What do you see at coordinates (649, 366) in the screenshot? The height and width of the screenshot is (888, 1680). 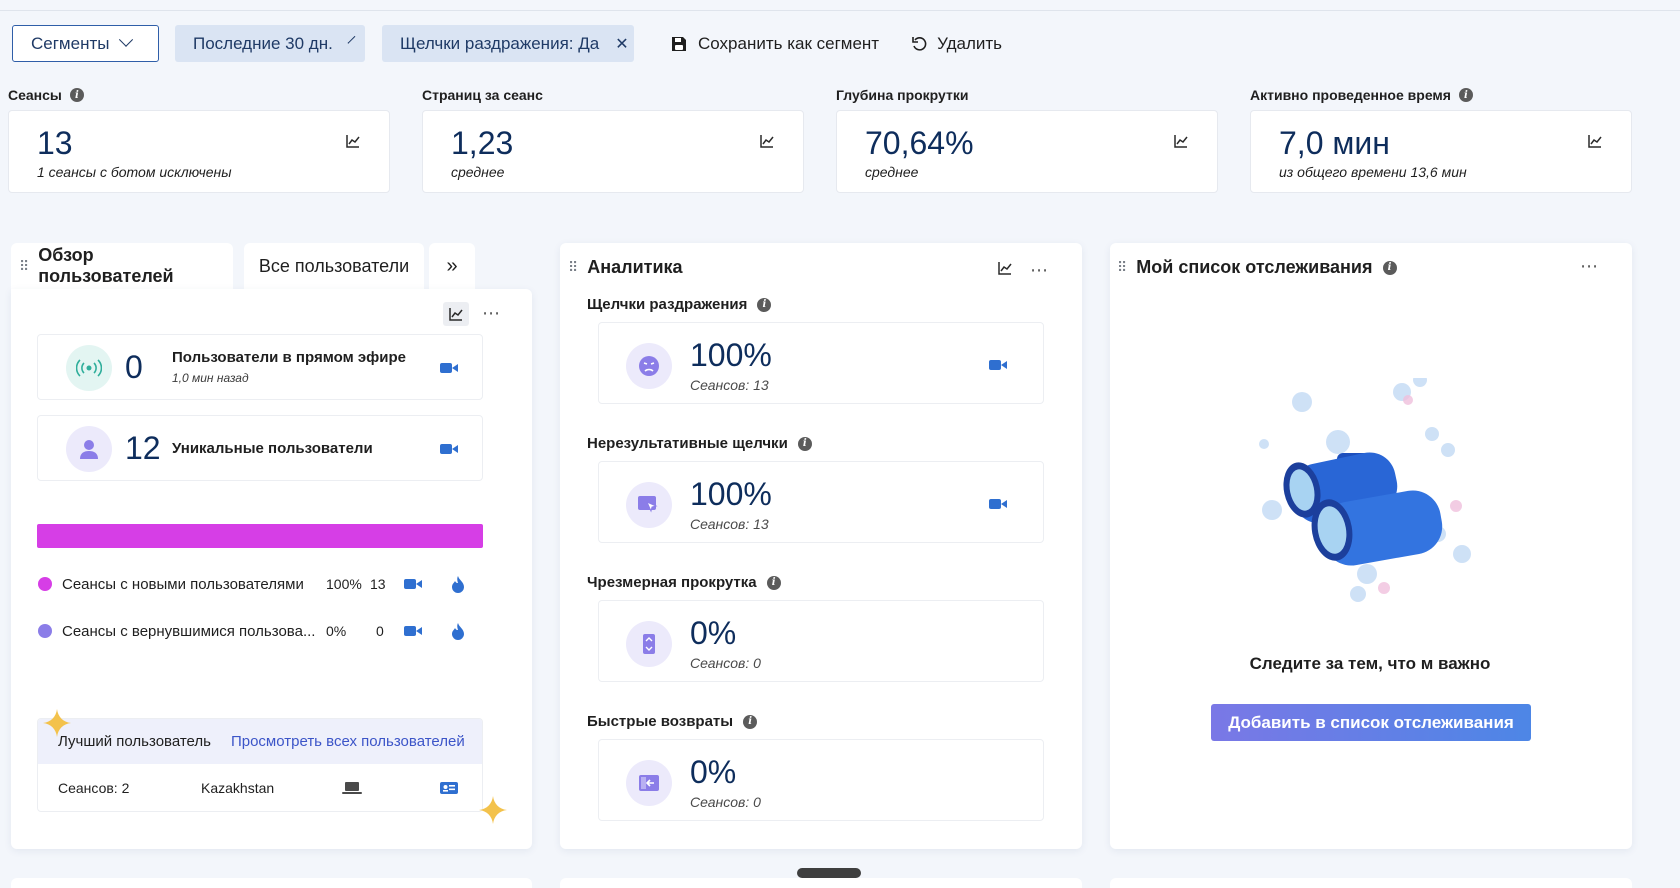 I see `angry-face-icon` at bounding box center [649, 366].